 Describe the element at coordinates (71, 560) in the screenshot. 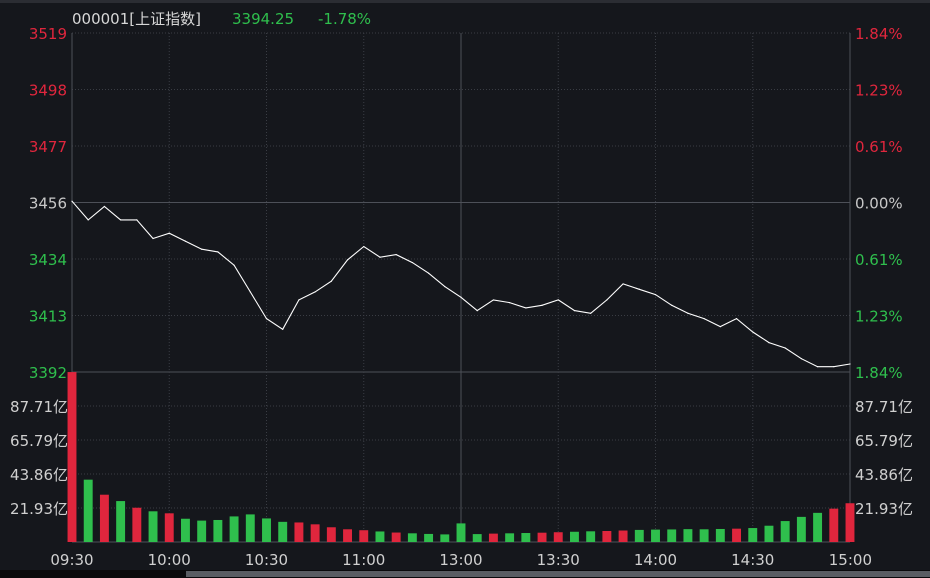

I see `time-tick-label: 09:30` at that location.